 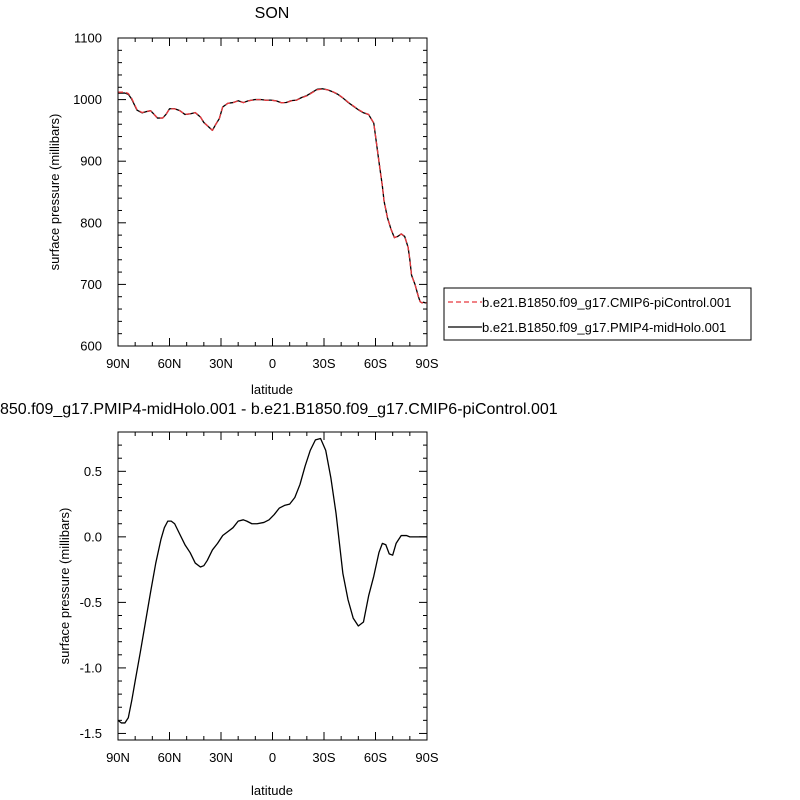 What do you see at coordinates (93, 471) in the screenshot?
I see `chart-bottom-ytick-label-4: 0.5` at bounding box center [93, 471].